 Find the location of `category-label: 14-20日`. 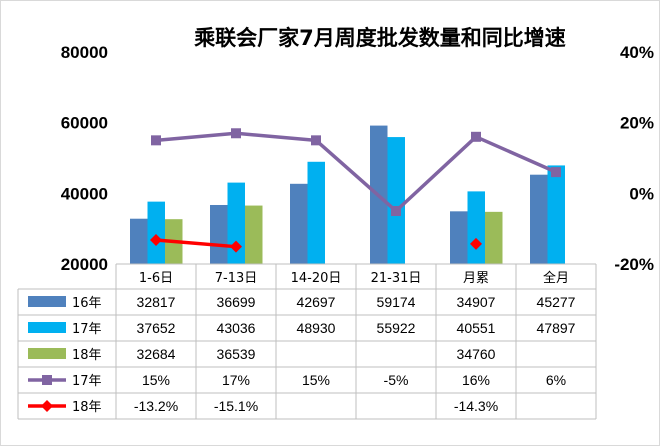

category-label: 14-20日 is located at coordinates (316, 278).